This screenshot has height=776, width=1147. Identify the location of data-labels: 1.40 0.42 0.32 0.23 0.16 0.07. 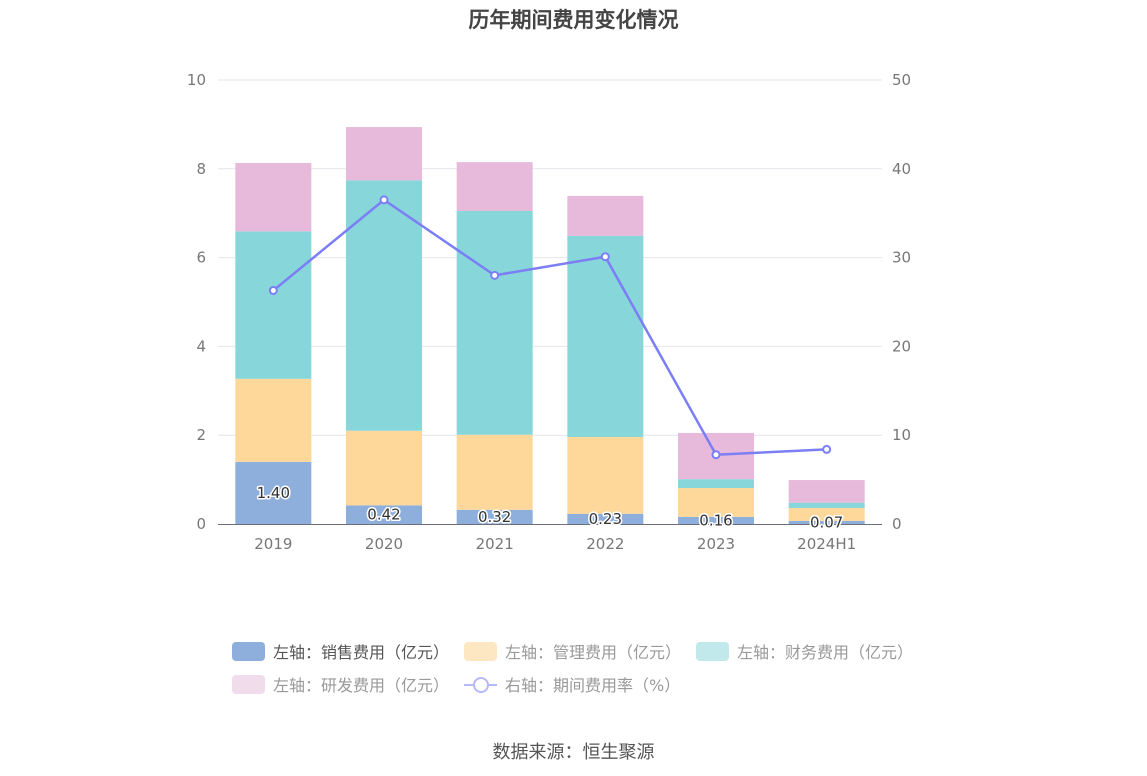
(550, 507).